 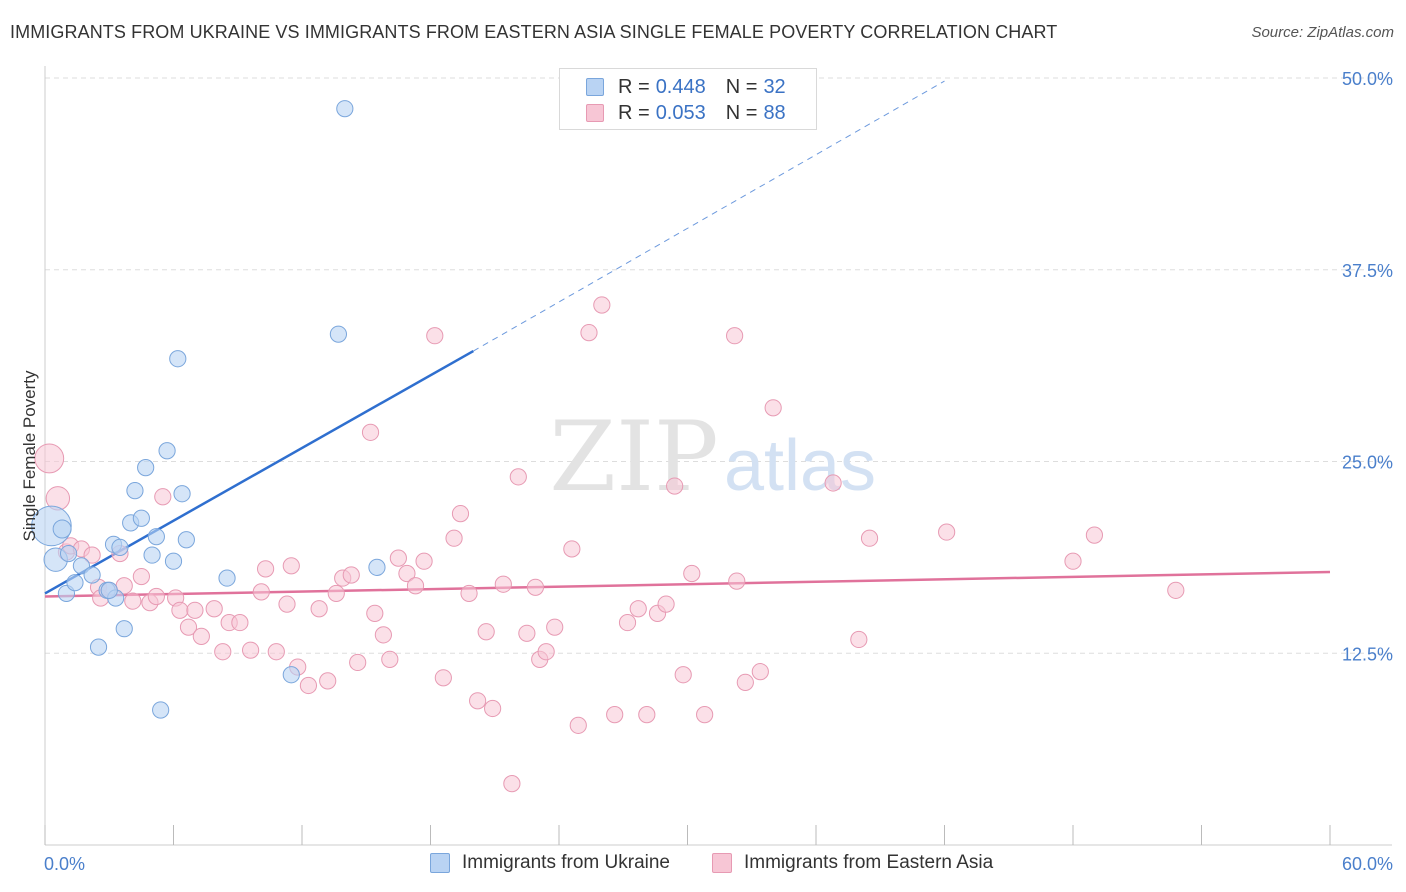 What do you see at coordinates (1322, 32) in the screenshot?
I see `source-label: Source: ZipAtlas.com` at bounding box center [1322, 32].